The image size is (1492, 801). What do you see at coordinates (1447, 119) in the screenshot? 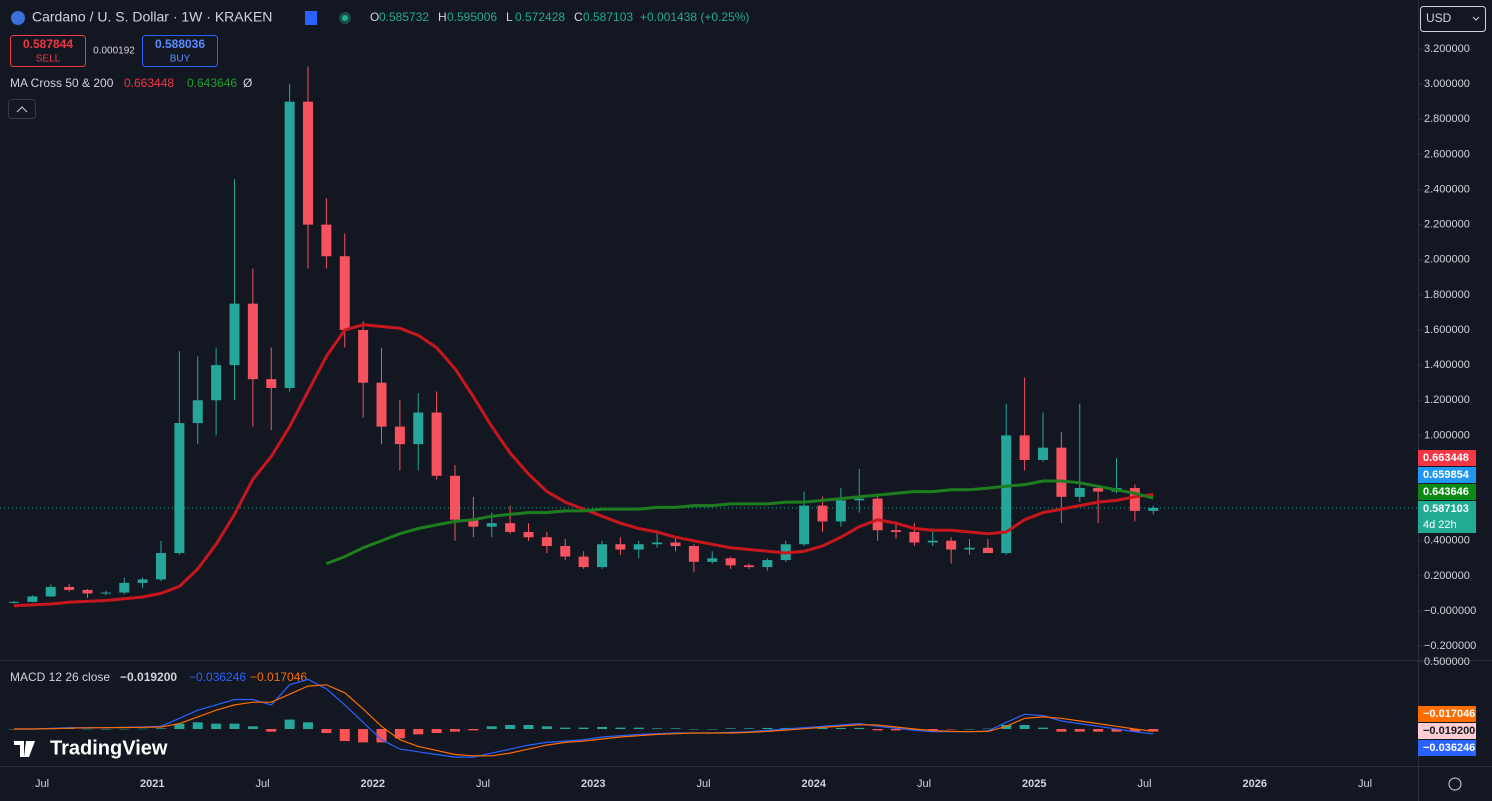
I see `y-tick-label: 2.800000` at bounding box center [1447, 119].